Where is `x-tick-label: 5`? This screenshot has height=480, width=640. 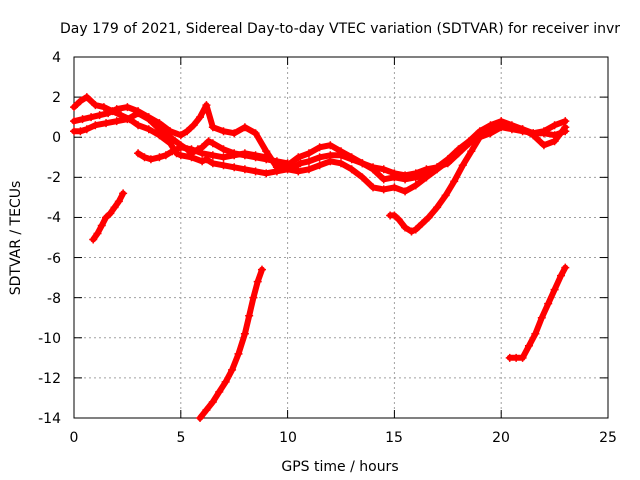
x-tick-label: 5 is located at coordinates (181, 438).